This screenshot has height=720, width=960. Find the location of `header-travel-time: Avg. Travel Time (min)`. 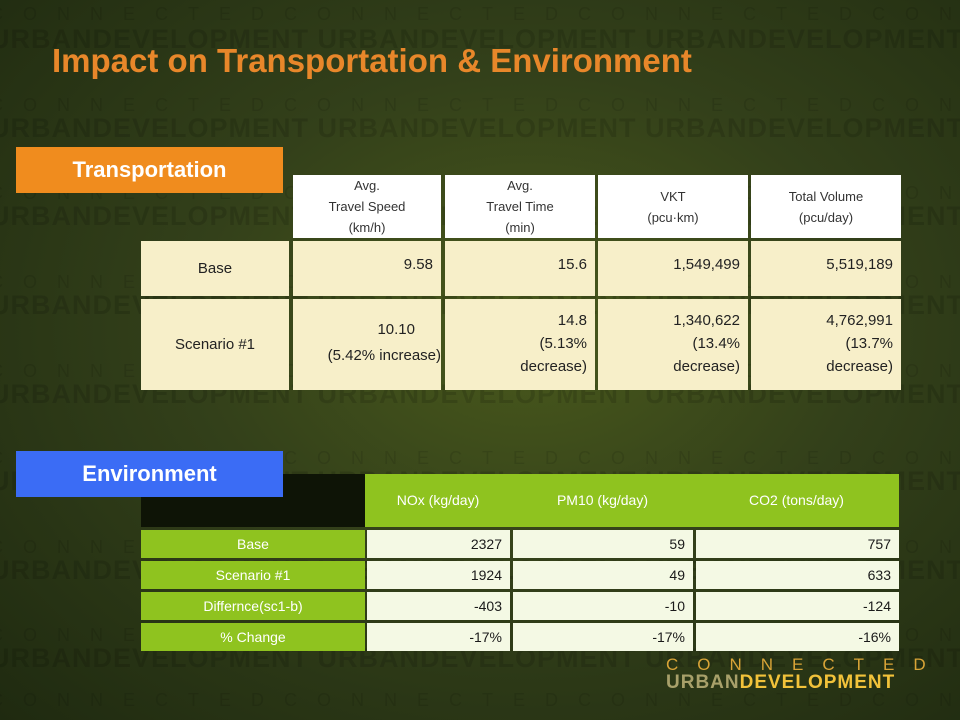

header-travel-time: Avg. Travel Time (min) is located at coordinates (520, 206).